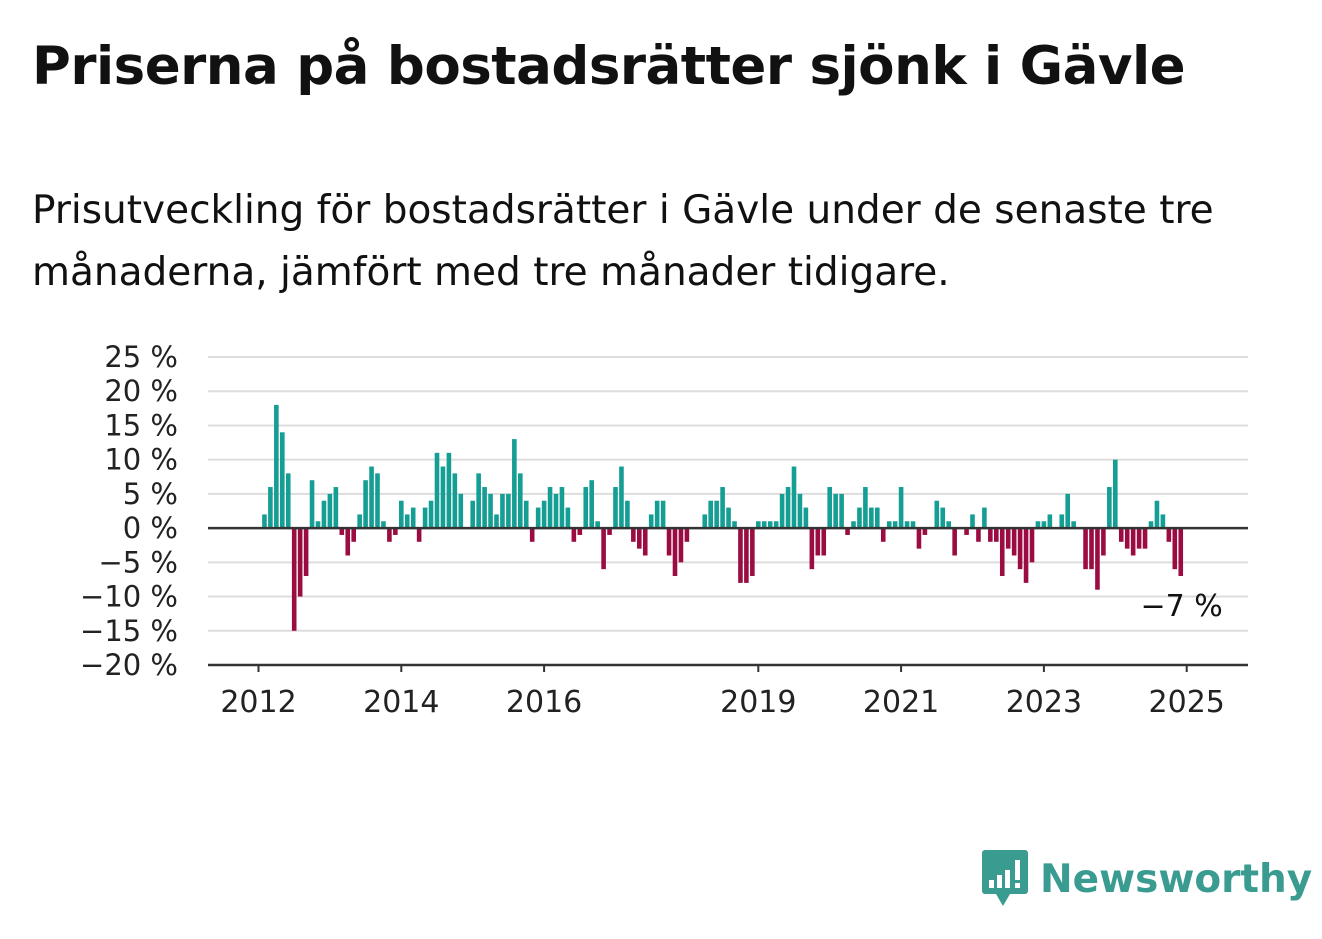  I want to click on y-tick-label: −5 %, so click(138, 562).